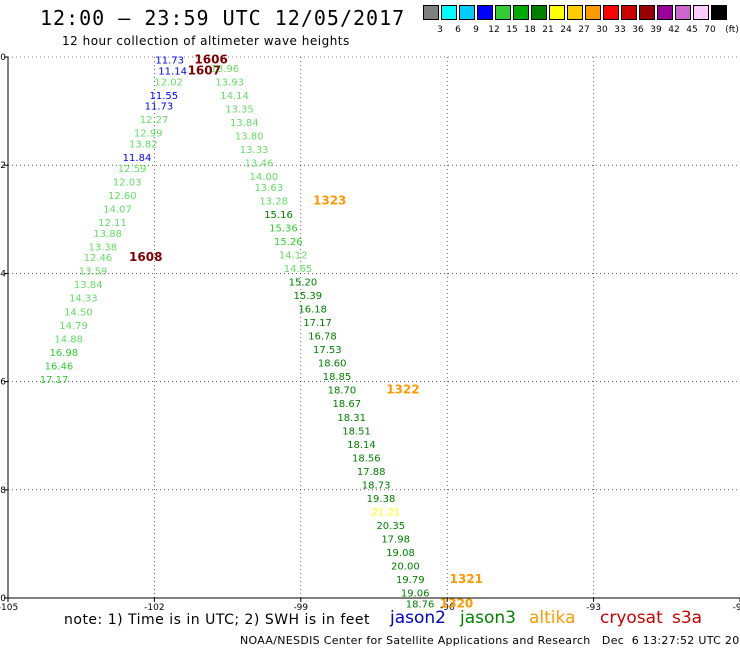 The width and height of the screenshot is (740, 650). Describe the element at coordinates (122, 196) in the screenshot. I see `data-point-label: 12.60` at that location.